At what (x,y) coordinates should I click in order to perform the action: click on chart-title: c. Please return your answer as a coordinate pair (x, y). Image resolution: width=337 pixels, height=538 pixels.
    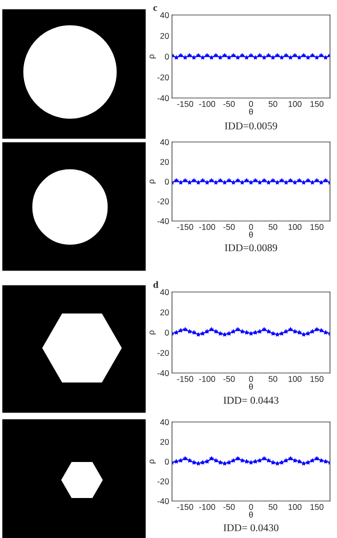
    Looking at the image, I should click on (155, 8).